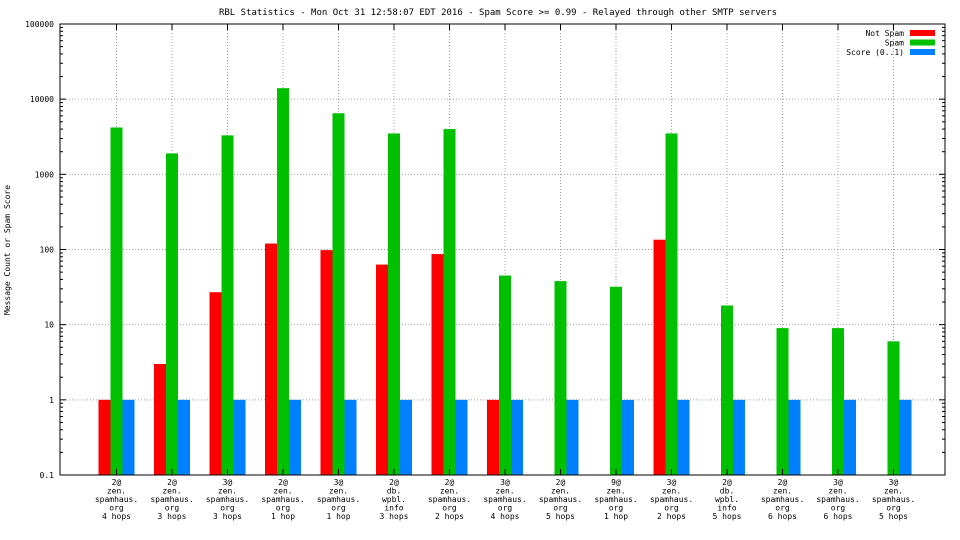 This screenshot has width=960, height=540. Describe the element at coordinates (616, 482) in the screenshot. I see `x-category-label: 9@` at that location.